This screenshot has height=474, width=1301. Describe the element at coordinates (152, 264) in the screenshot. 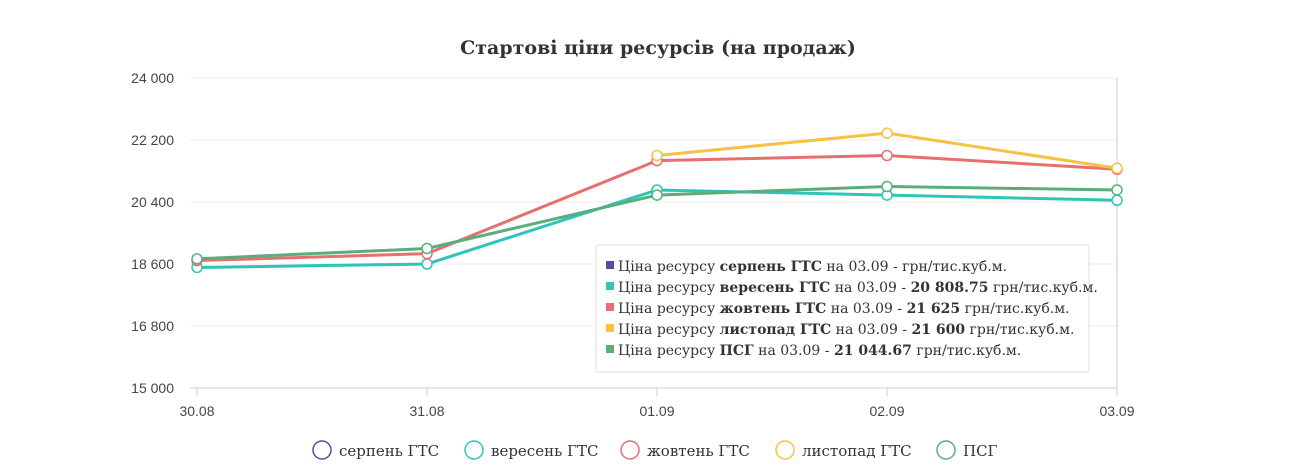

I see `y-tick-label: 18 600` at that location.